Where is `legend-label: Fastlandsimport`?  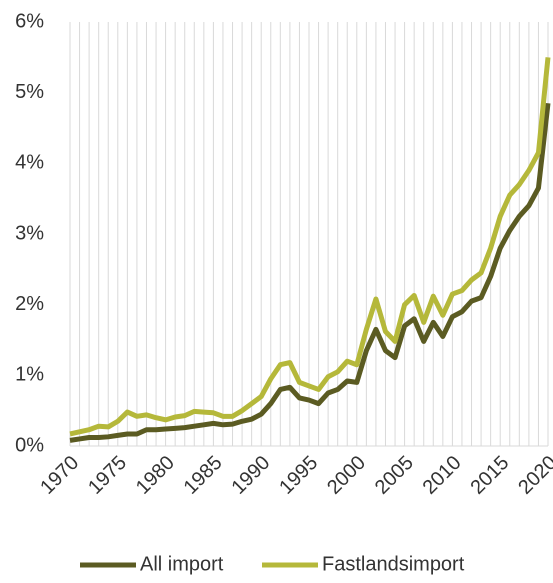 legend-label: Fastlandsimport is located at coordinates (393, 564).